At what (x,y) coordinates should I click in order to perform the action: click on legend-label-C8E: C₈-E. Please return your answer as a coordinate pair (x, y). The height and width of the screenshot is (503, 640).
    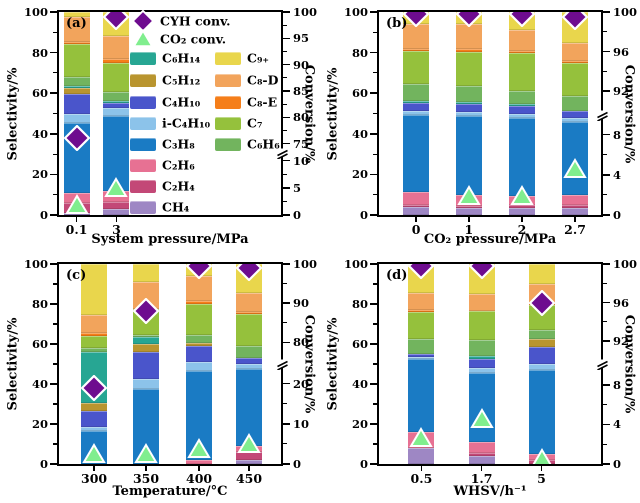
    Looking at the image, I should click on (262, 102).